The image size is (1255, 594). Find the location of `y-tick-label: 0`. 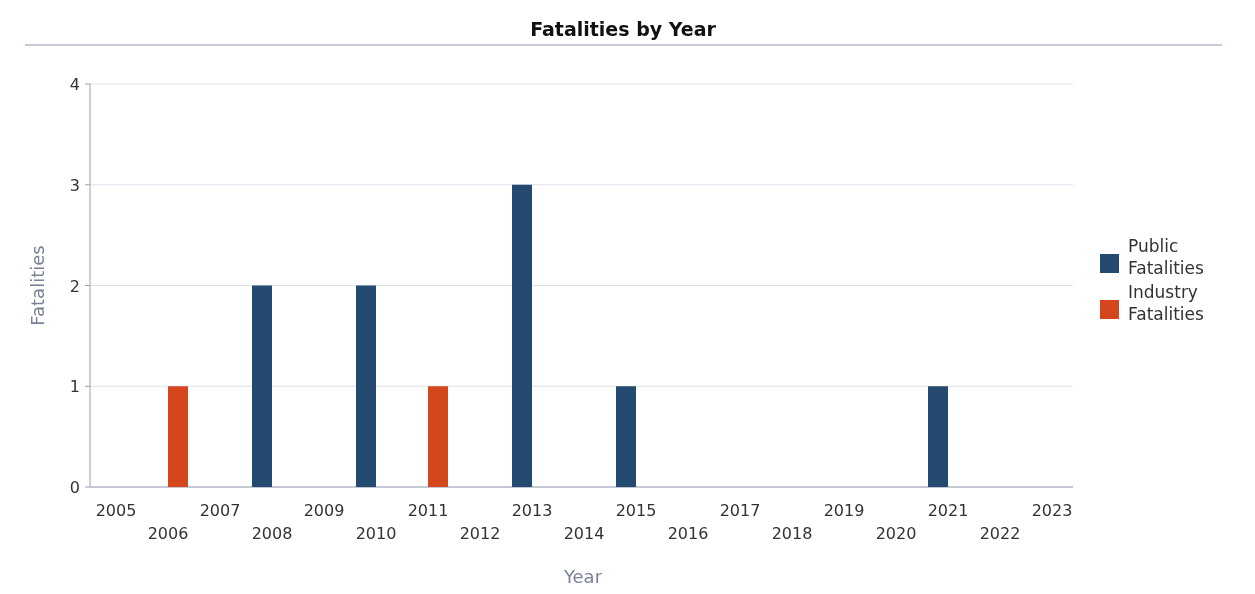

y-tick-label: 0 is located at coordinates (74, 487).